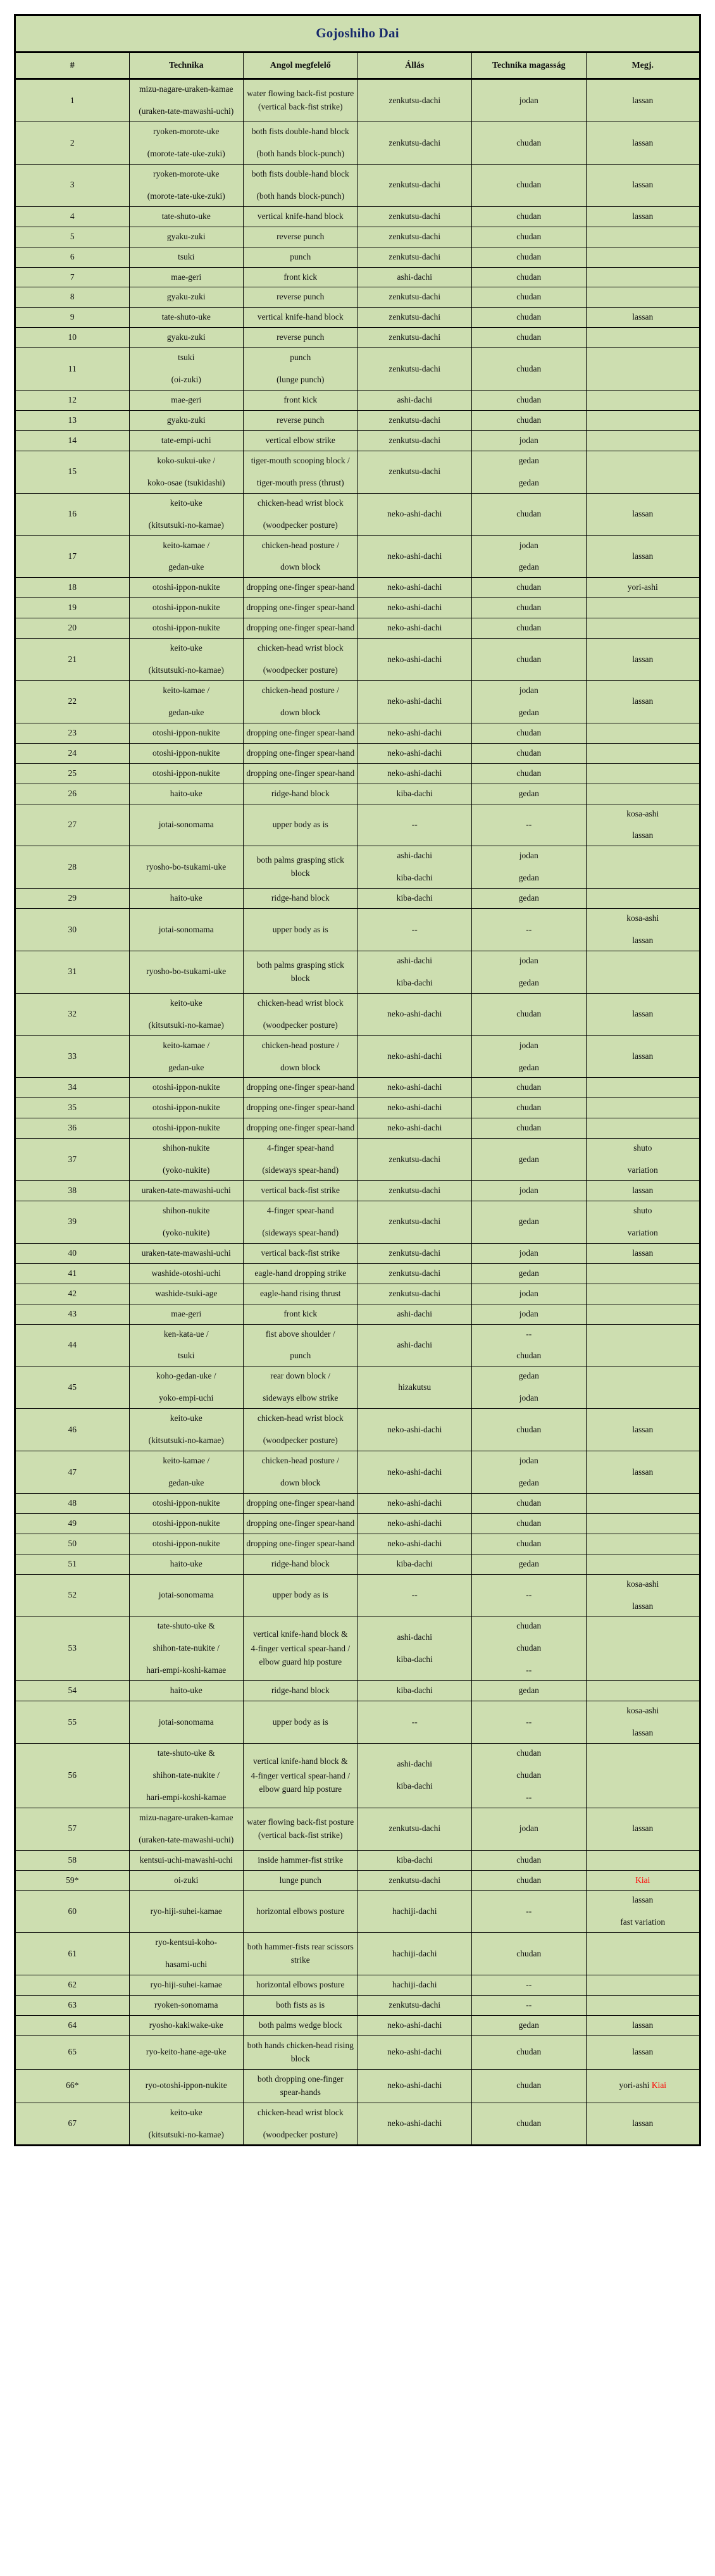 This screenshot has width=715, height=2576. Describe the element at coordinates (72, 369) in the screenshot. I see `cell-number: 11` at that location.